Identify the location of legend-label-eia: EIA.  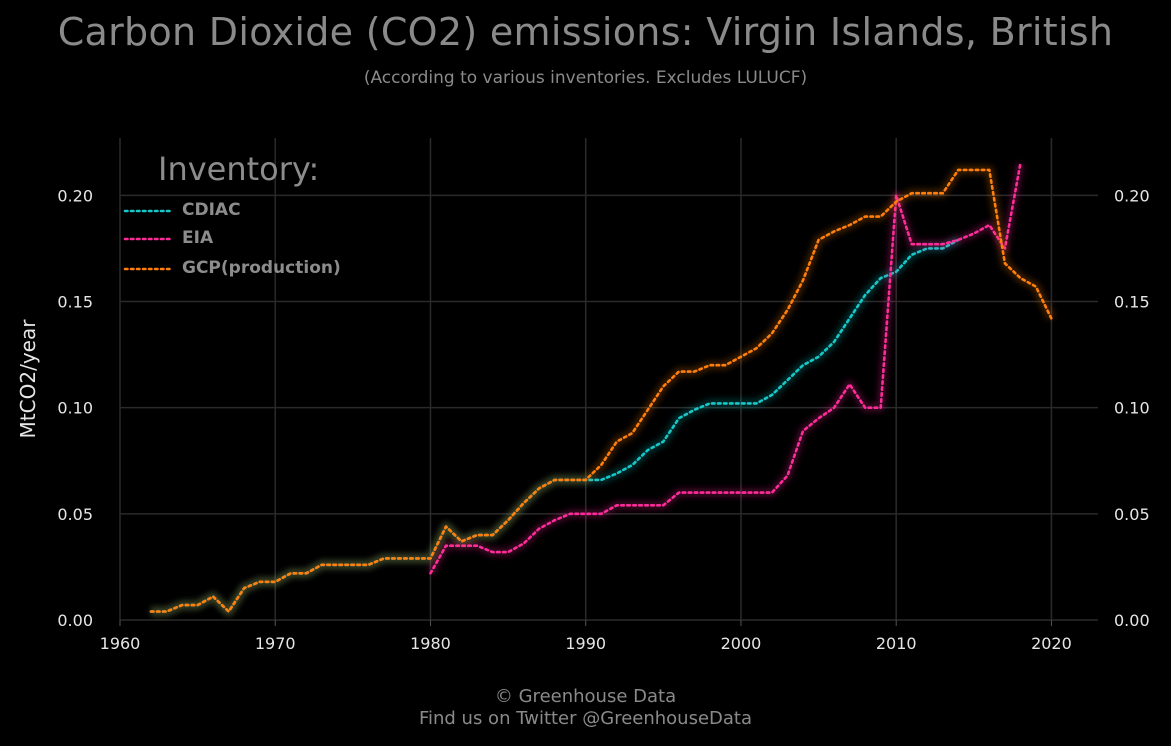
(198, 238).